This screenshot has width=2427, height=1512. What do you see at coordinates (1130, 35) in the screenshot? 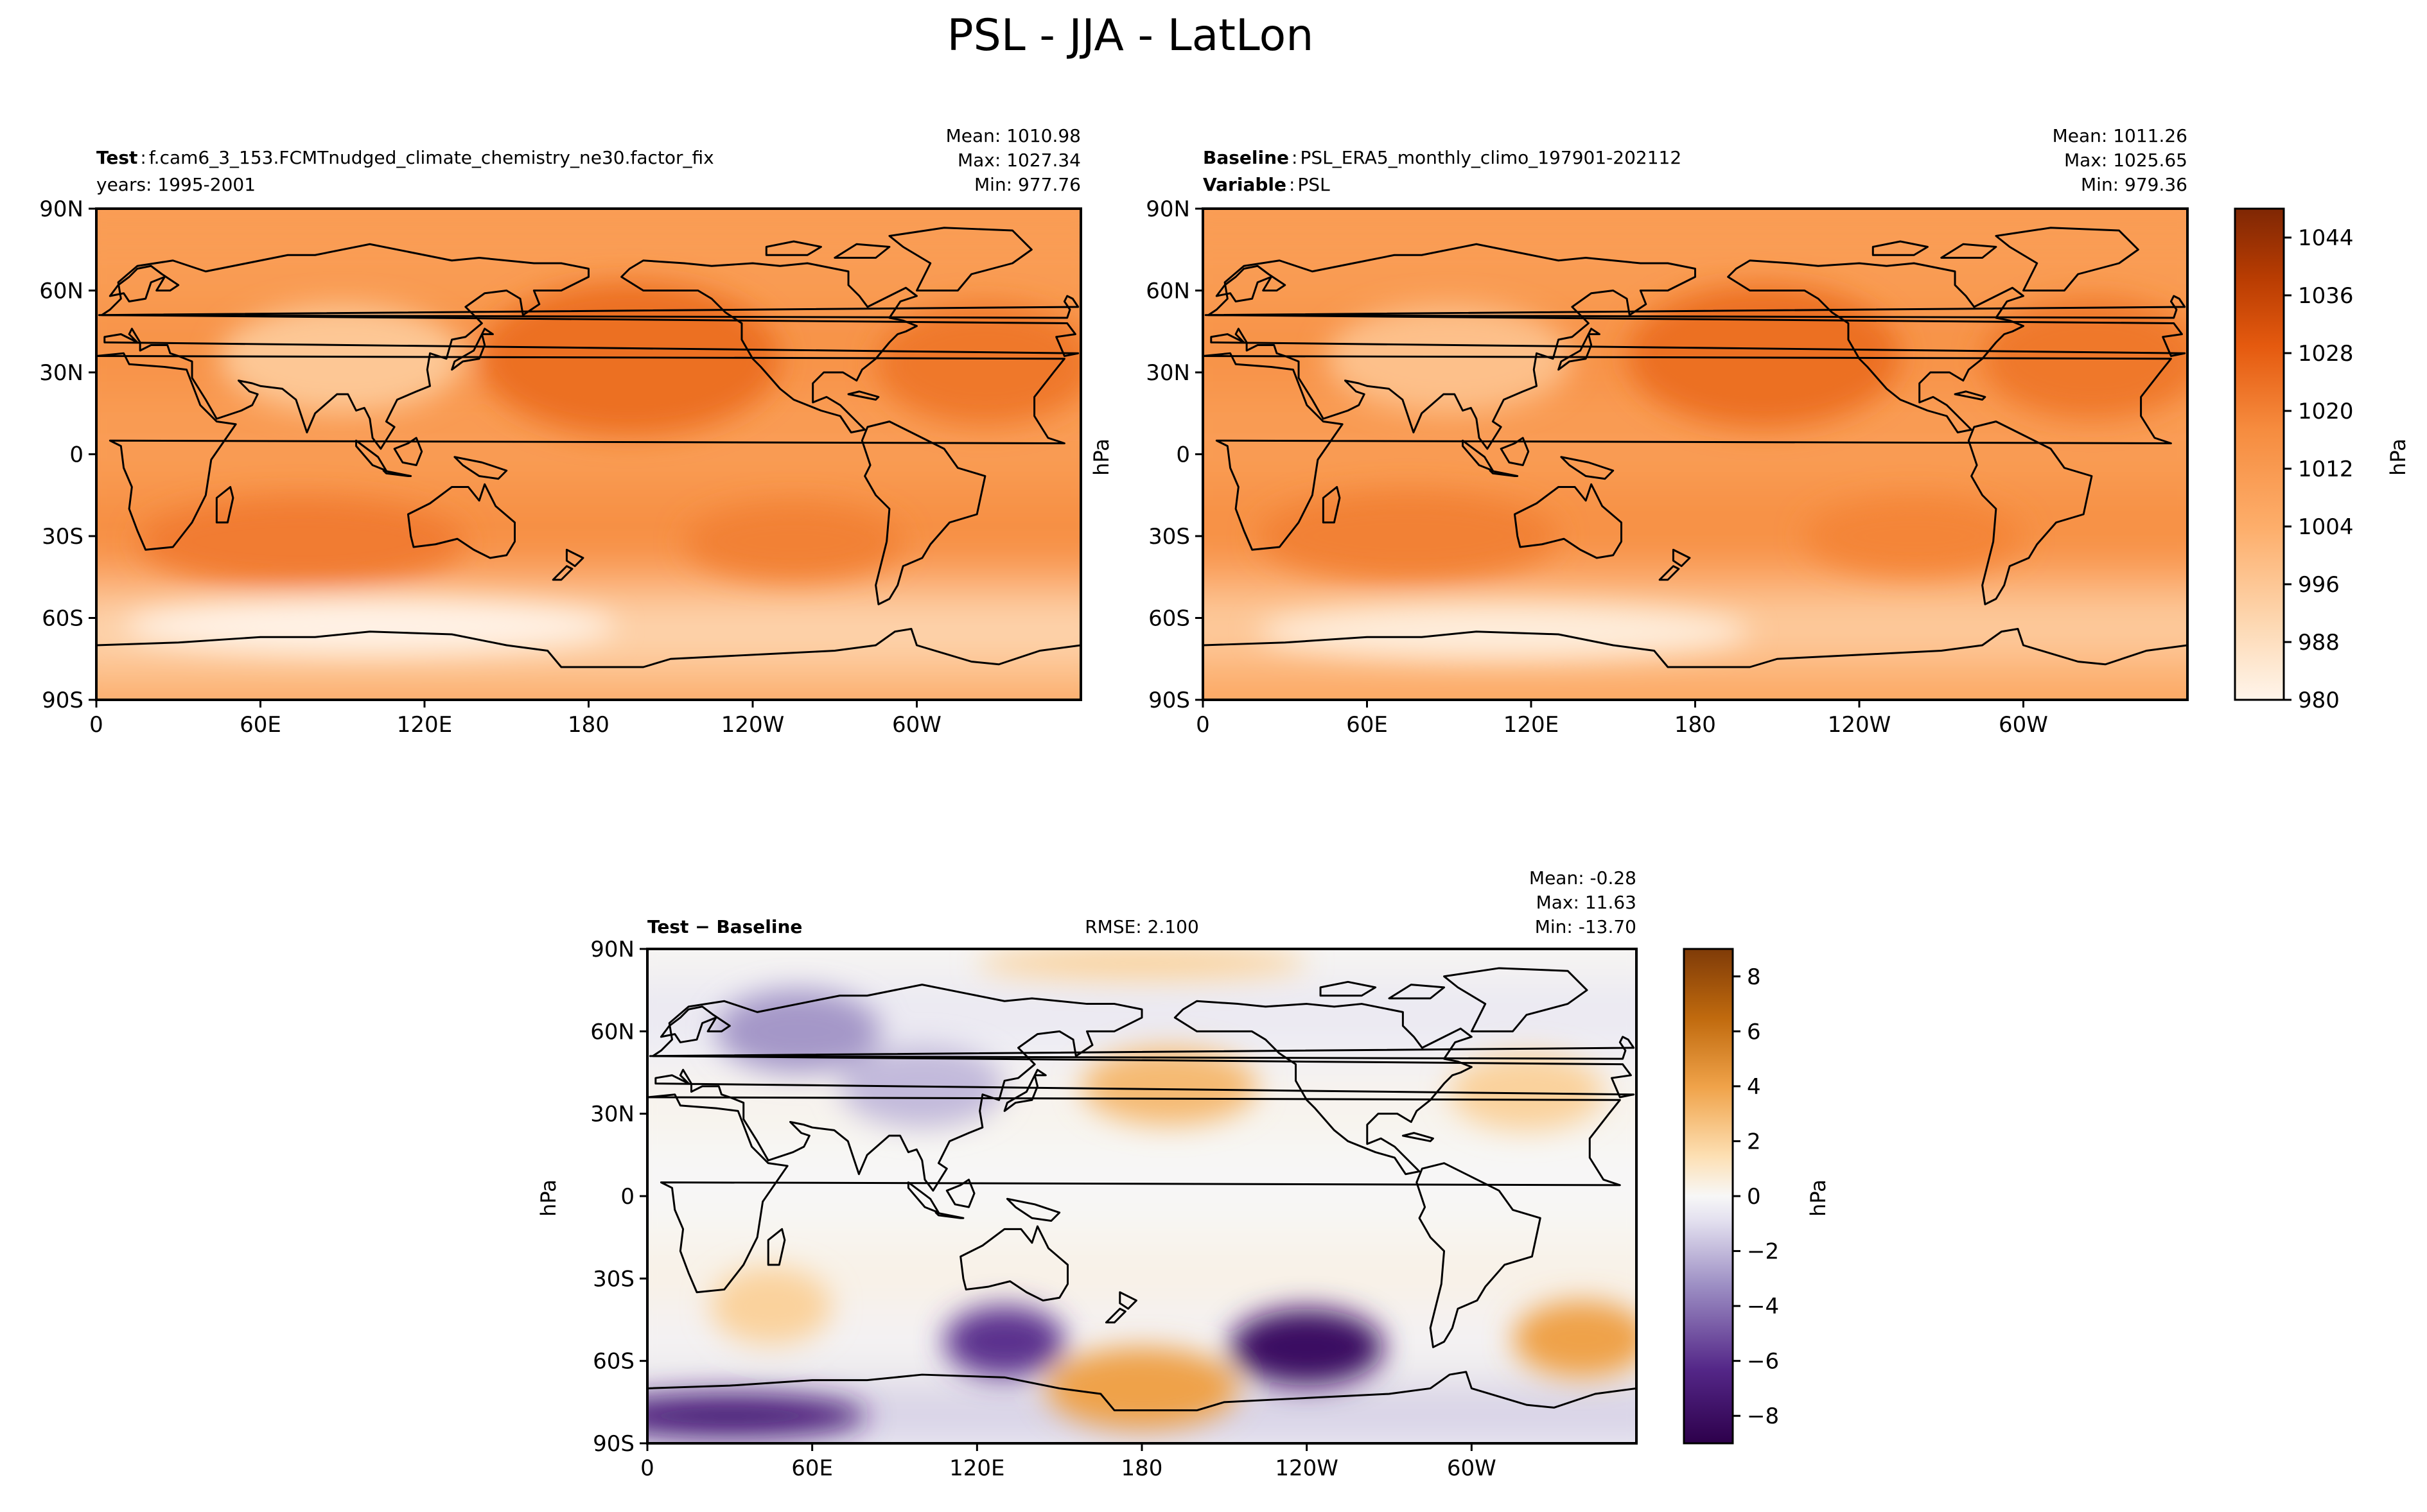
I see `figure-title: PSL - JJA - LatLon` at bounding box center [1130, 35].